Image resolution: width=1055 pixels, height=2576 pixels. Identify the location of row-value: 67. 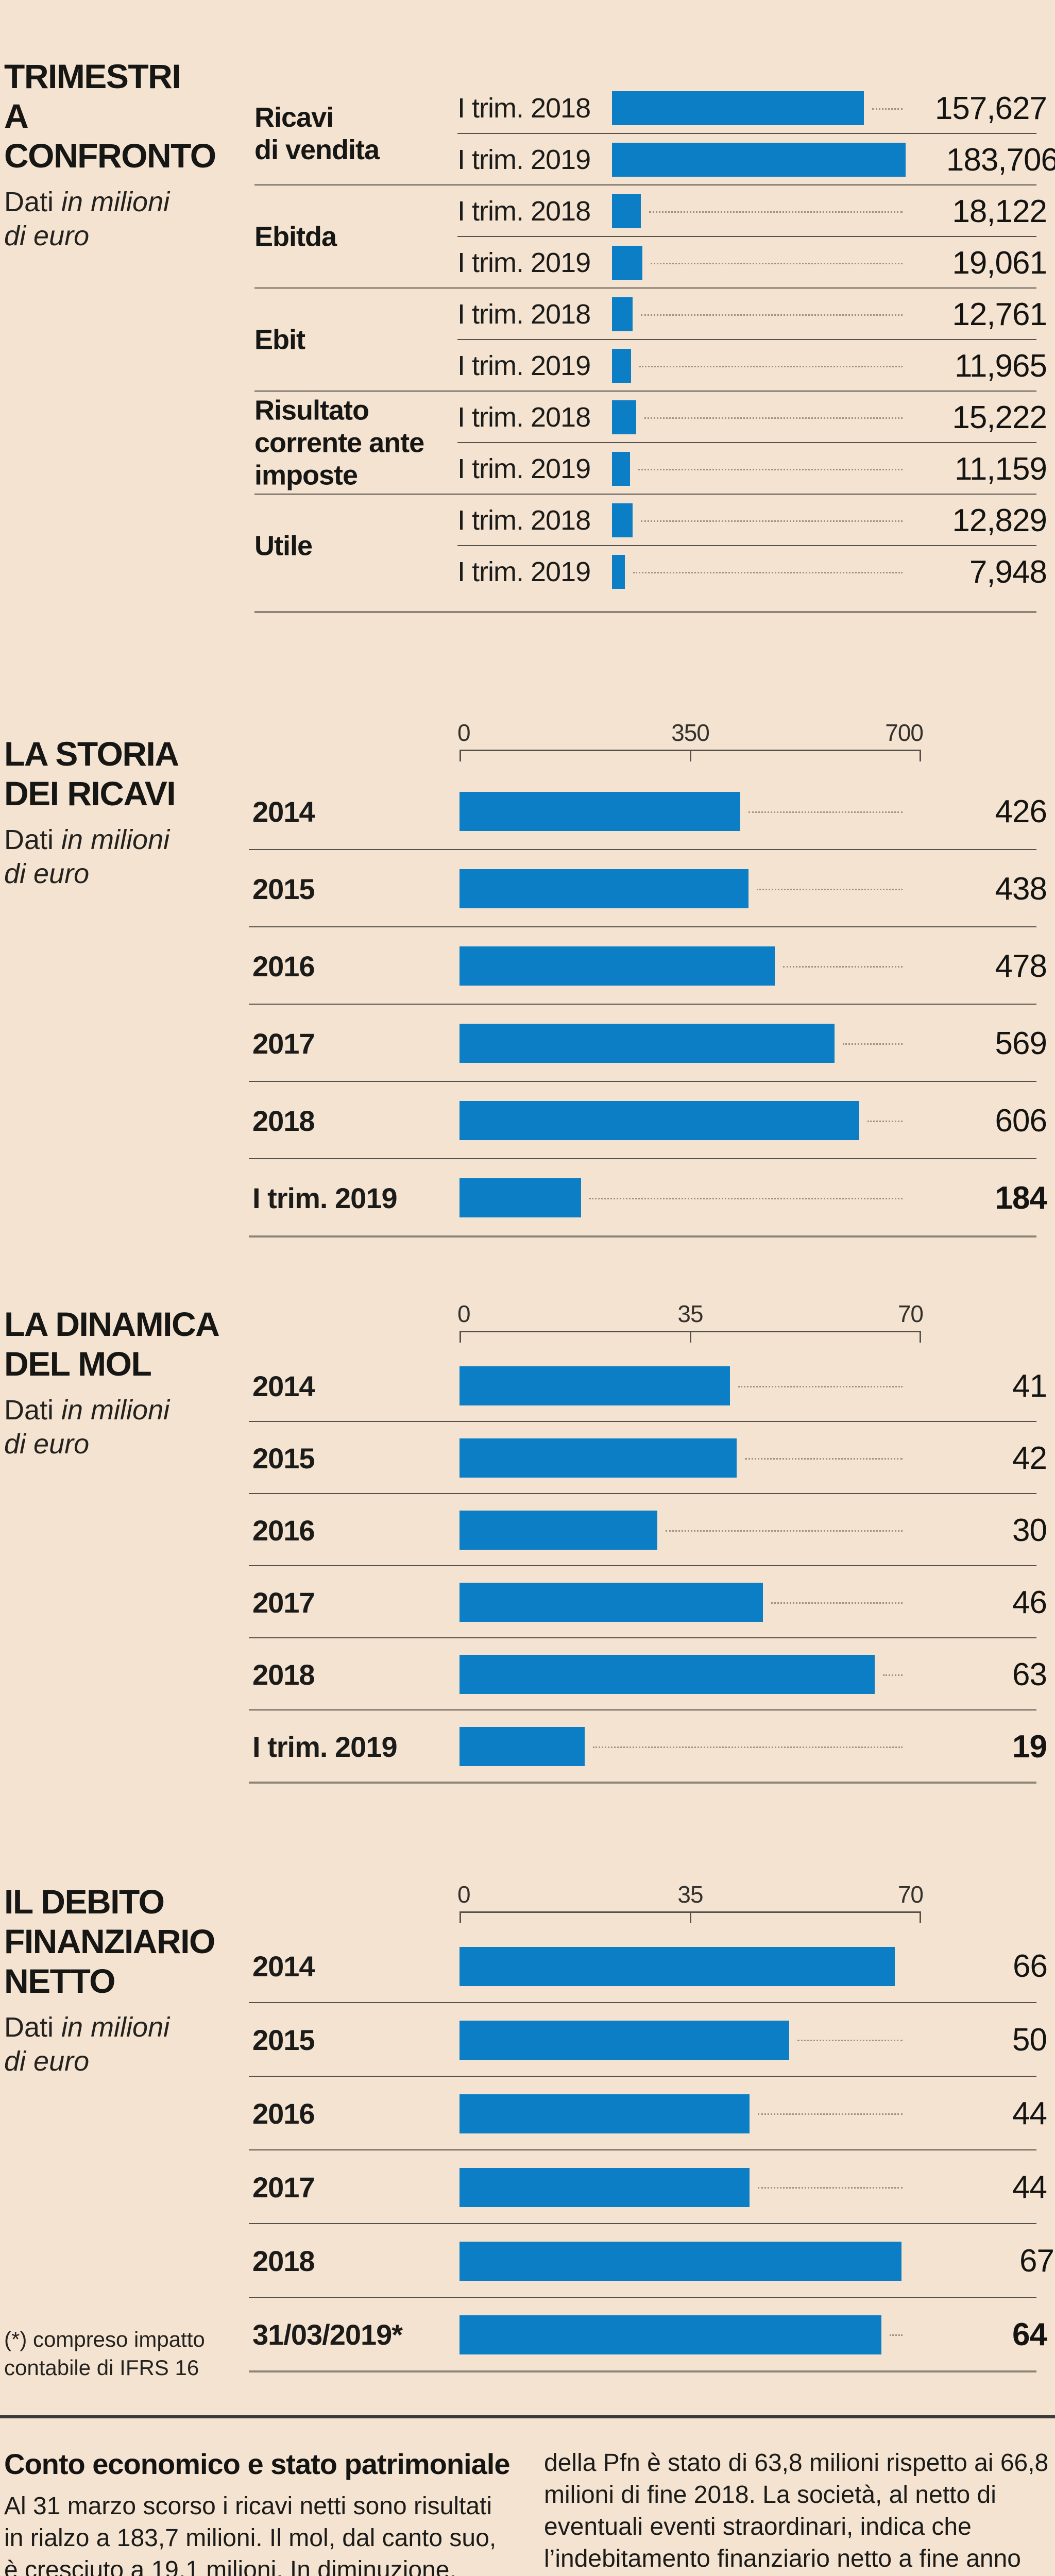
(1036, 2261).